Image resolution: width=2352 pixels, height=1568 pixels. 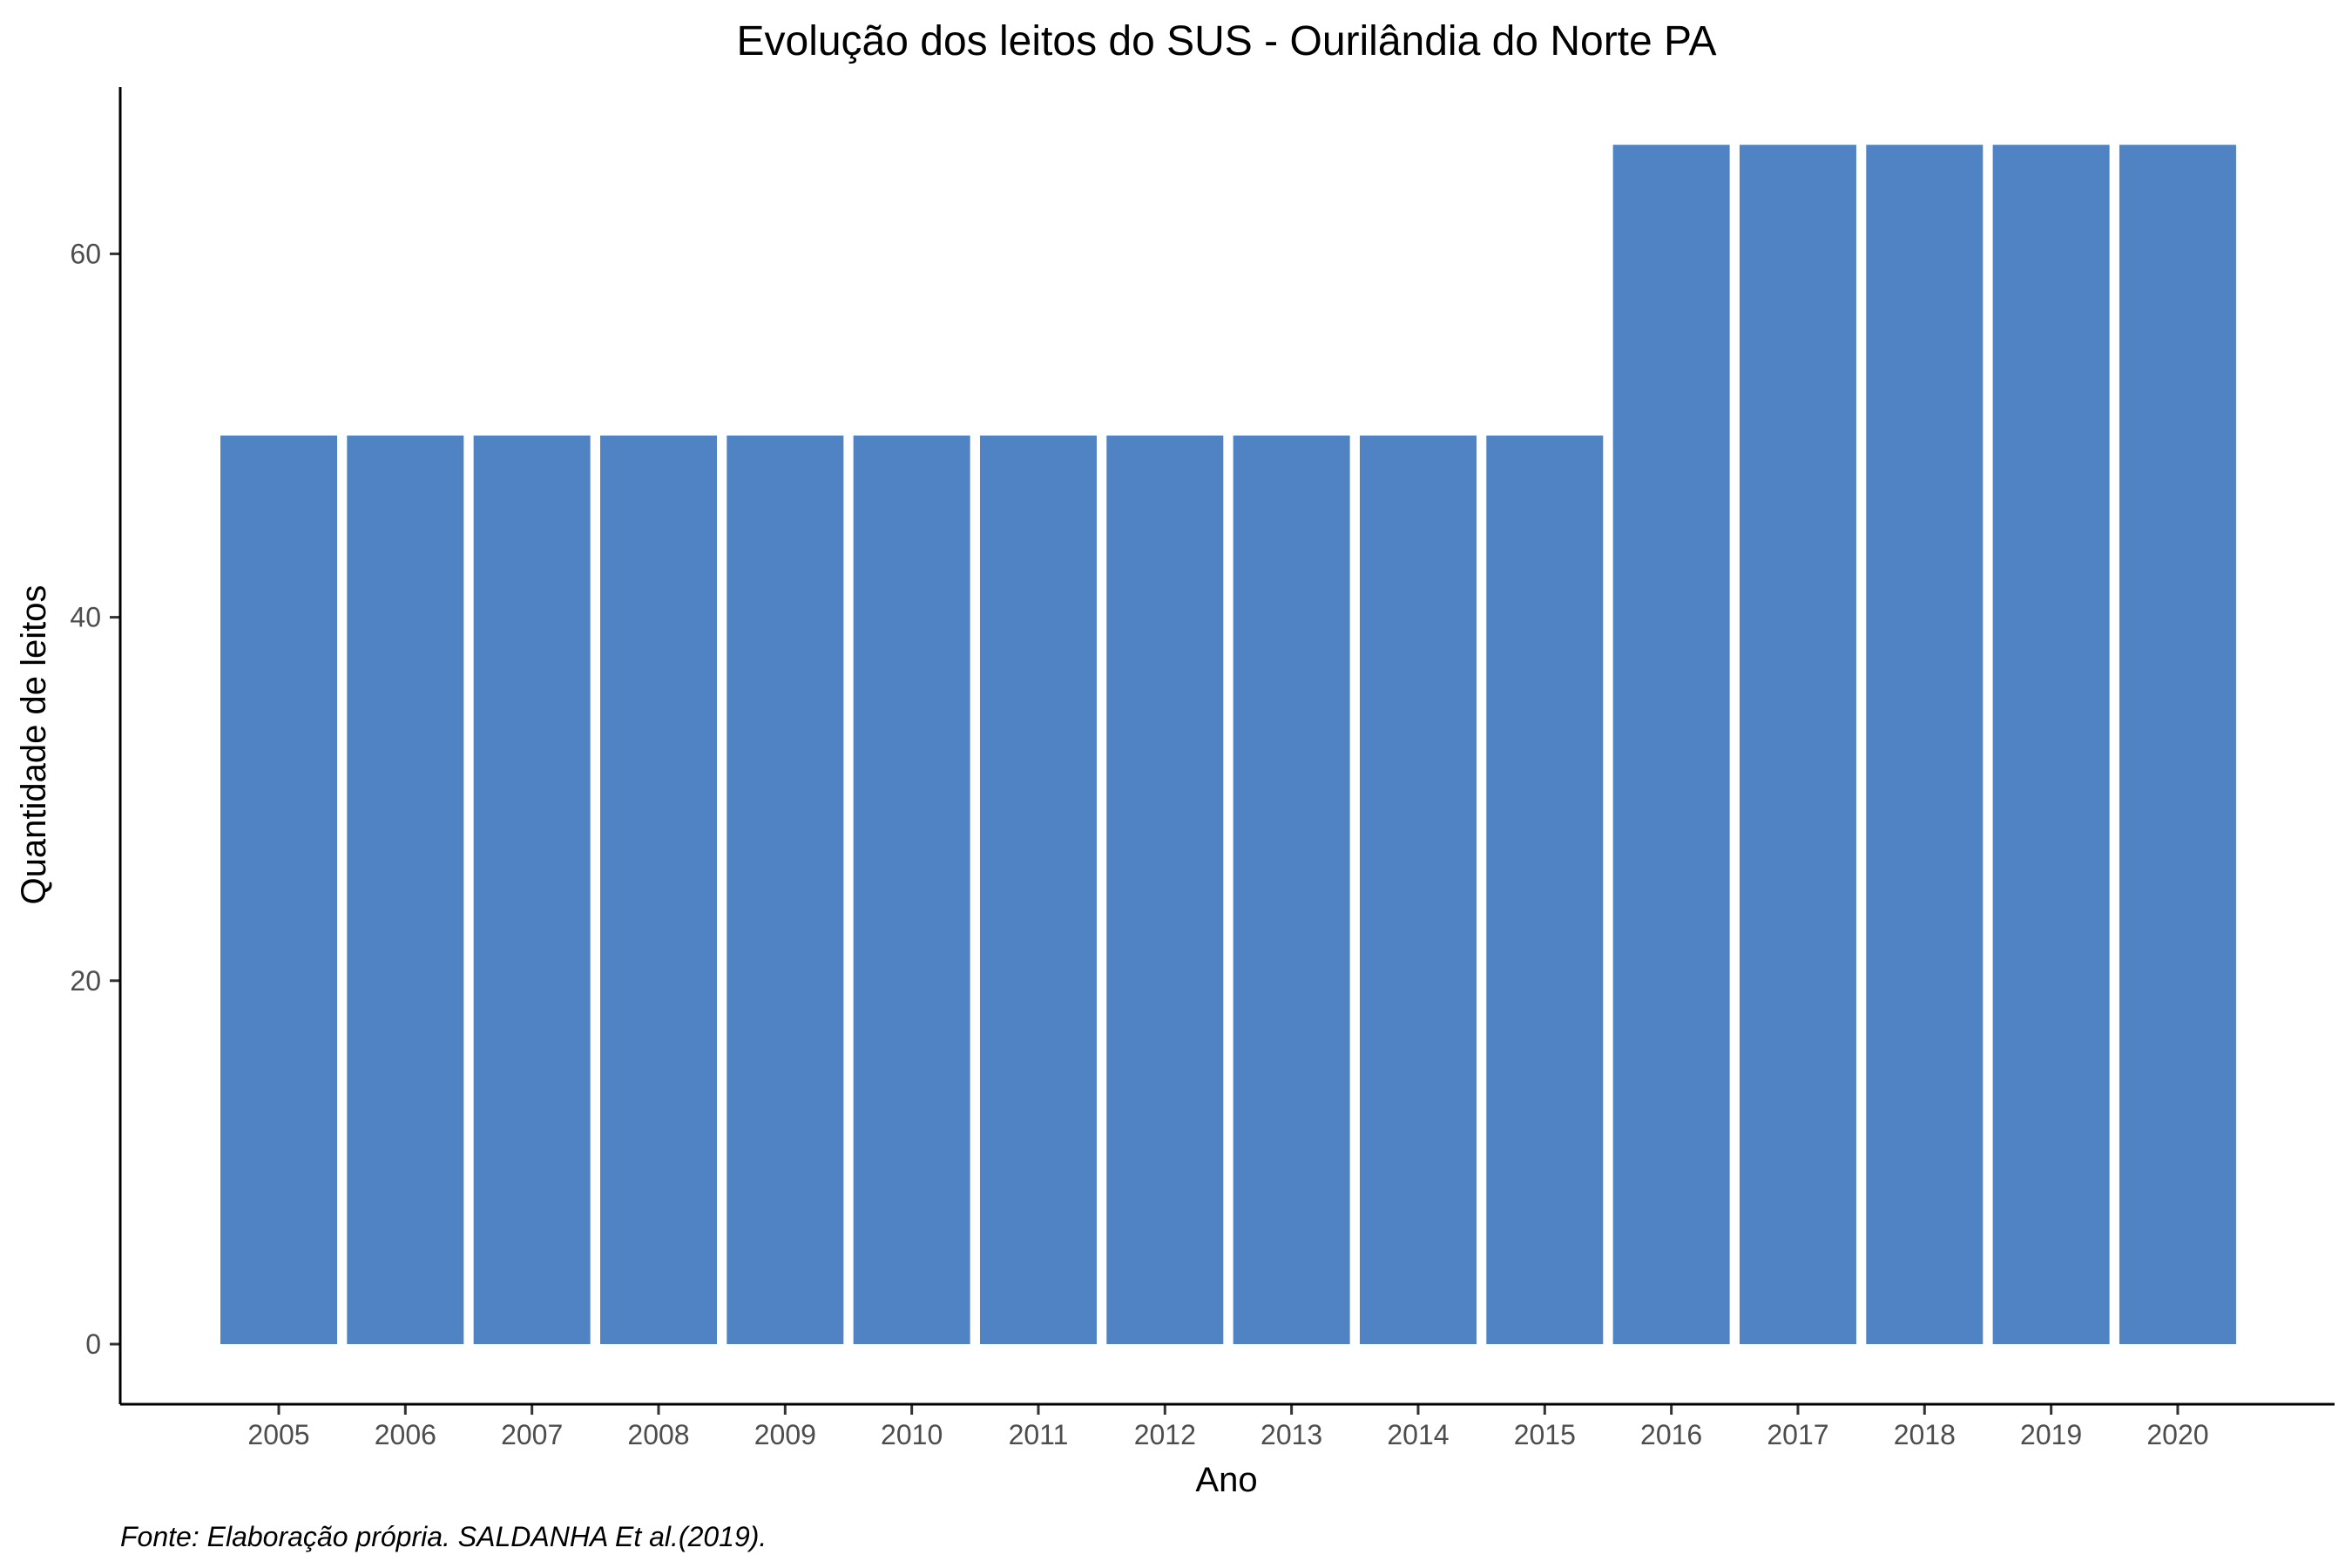 I want to click on y-tick-label: 60, so click(x=85, y=253).